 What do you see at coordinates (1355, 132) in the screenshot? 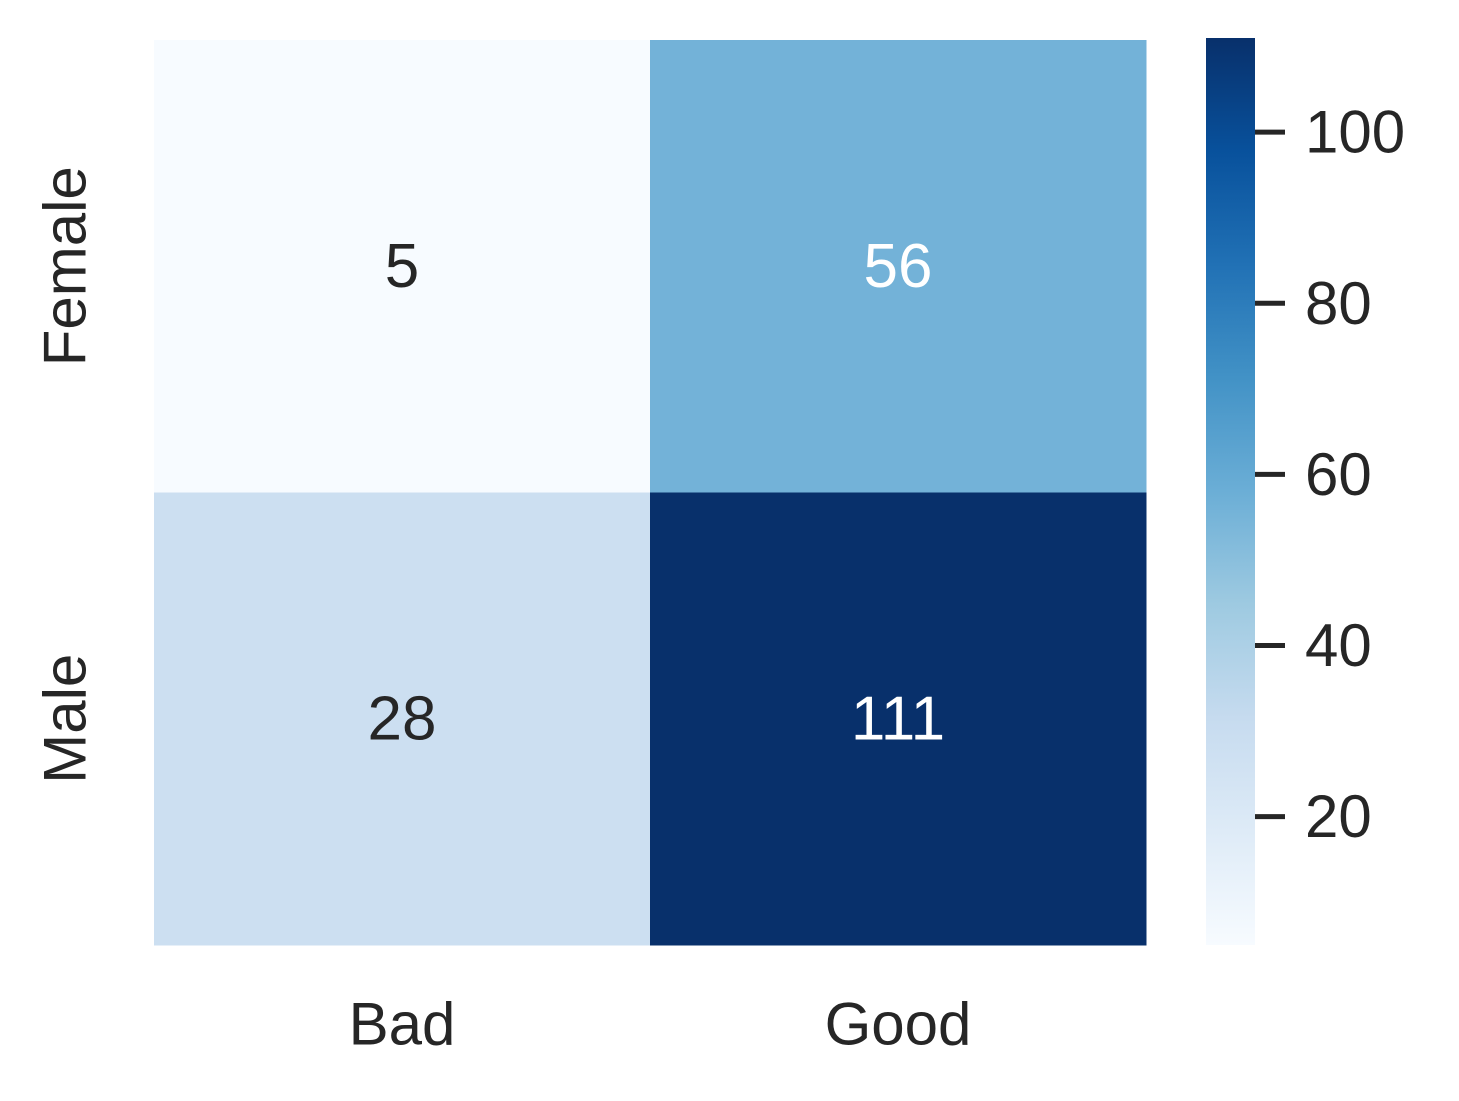
I see `colorbar-tick-label: 100` at bounding box center [1355, 132].